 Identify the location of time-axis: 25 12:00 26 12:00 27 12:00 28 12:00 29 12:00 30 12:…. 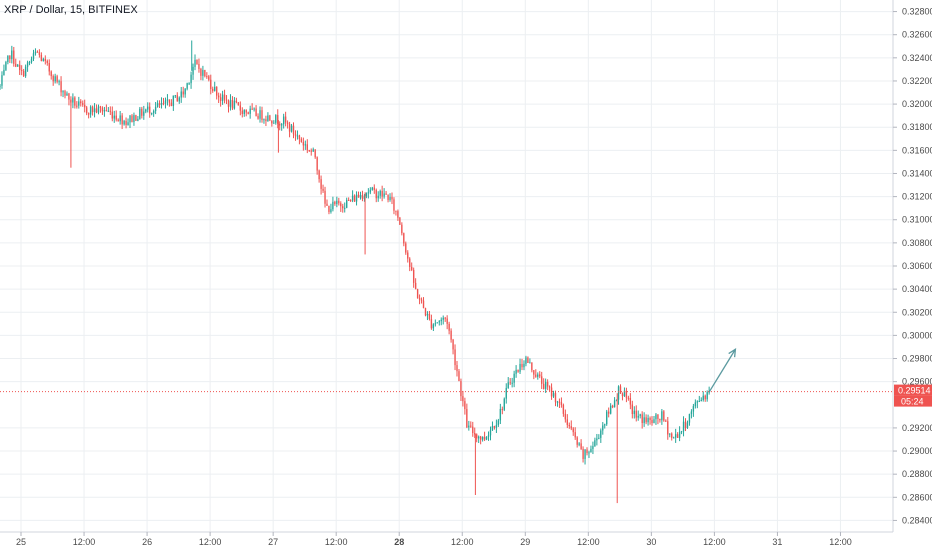
(434, 539).